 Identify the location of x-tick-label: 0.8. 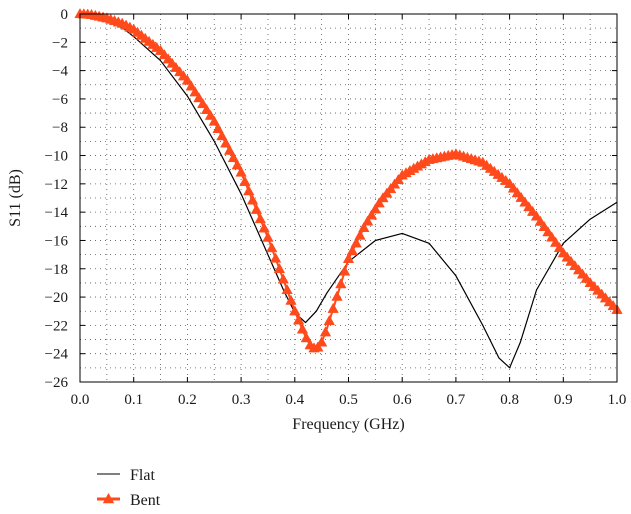
(509, 400).